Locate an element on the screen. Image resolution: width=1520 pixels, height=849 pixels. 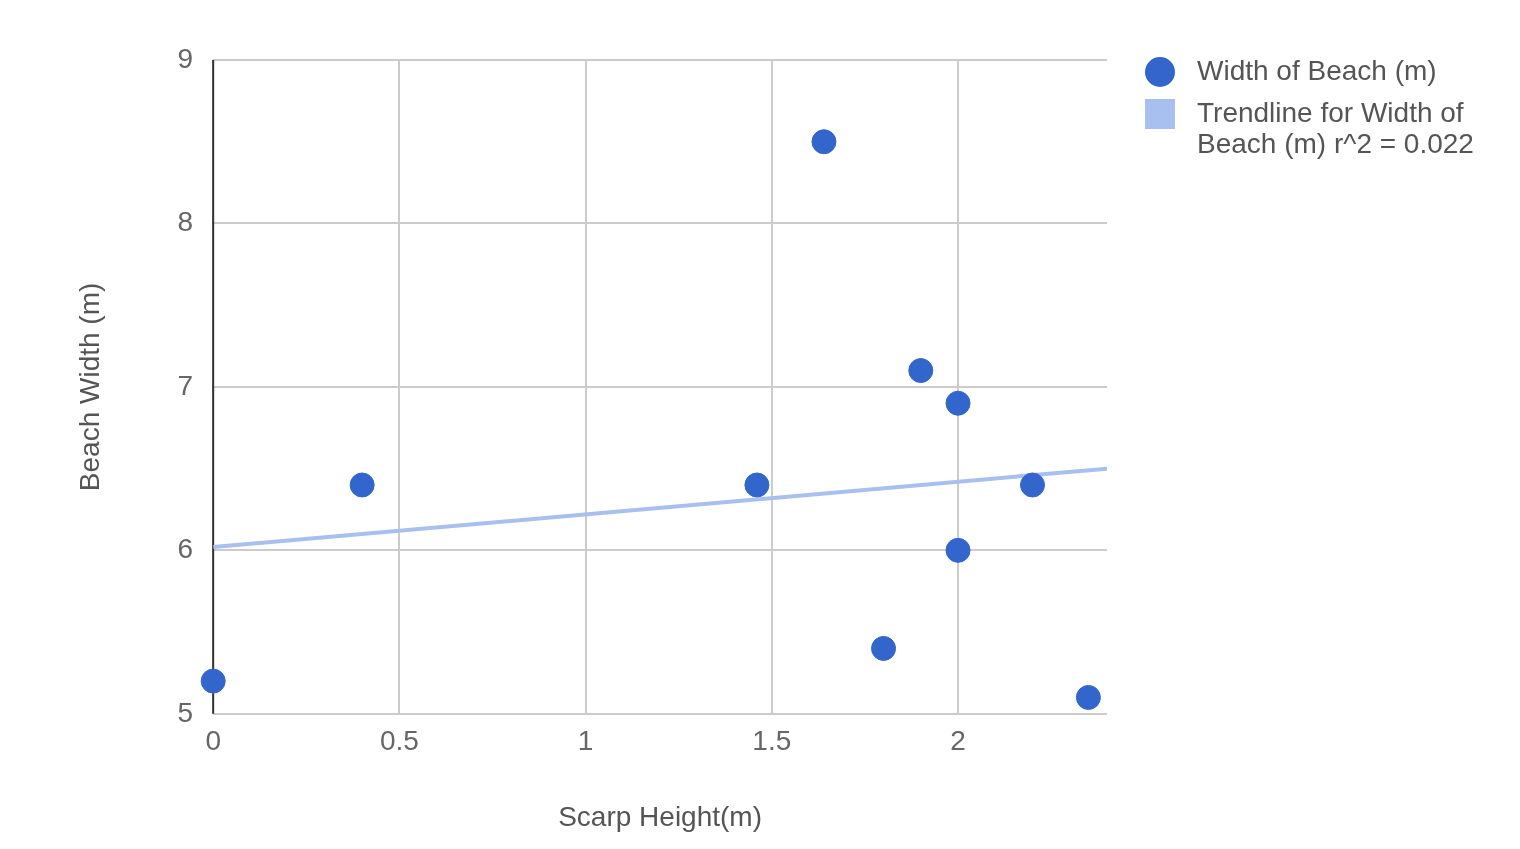
y-tick-label: 9 is located at coordinates (185, 58).